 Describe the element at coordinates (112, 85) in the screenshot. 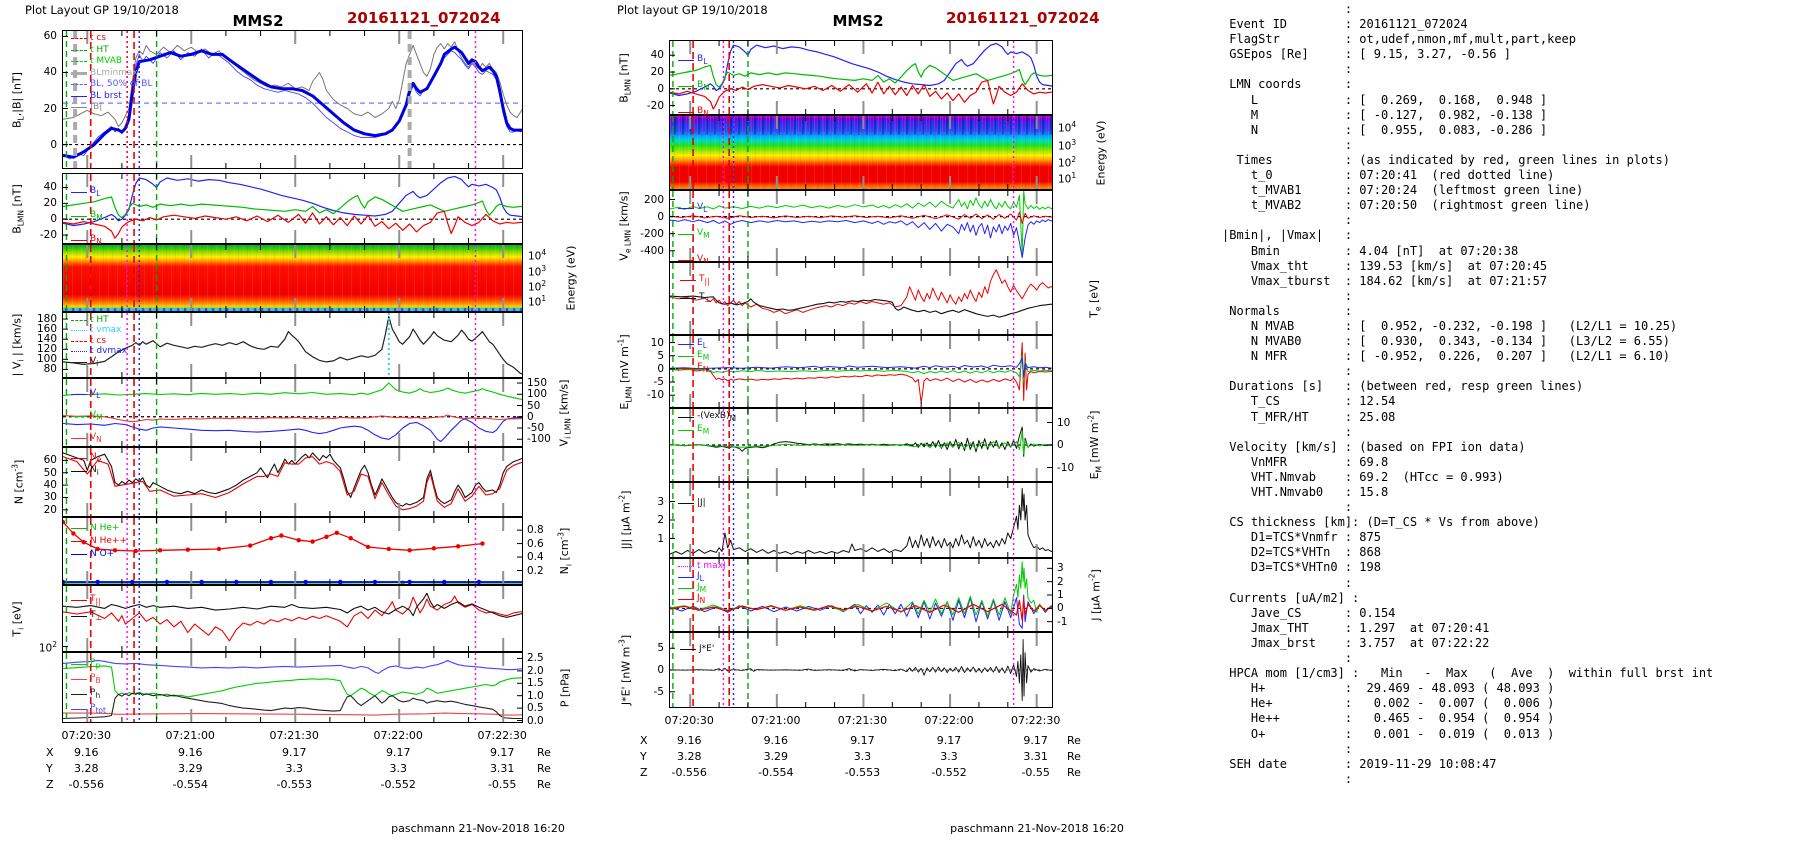

I see `legend-item: BL, 50% of BL` at that location.